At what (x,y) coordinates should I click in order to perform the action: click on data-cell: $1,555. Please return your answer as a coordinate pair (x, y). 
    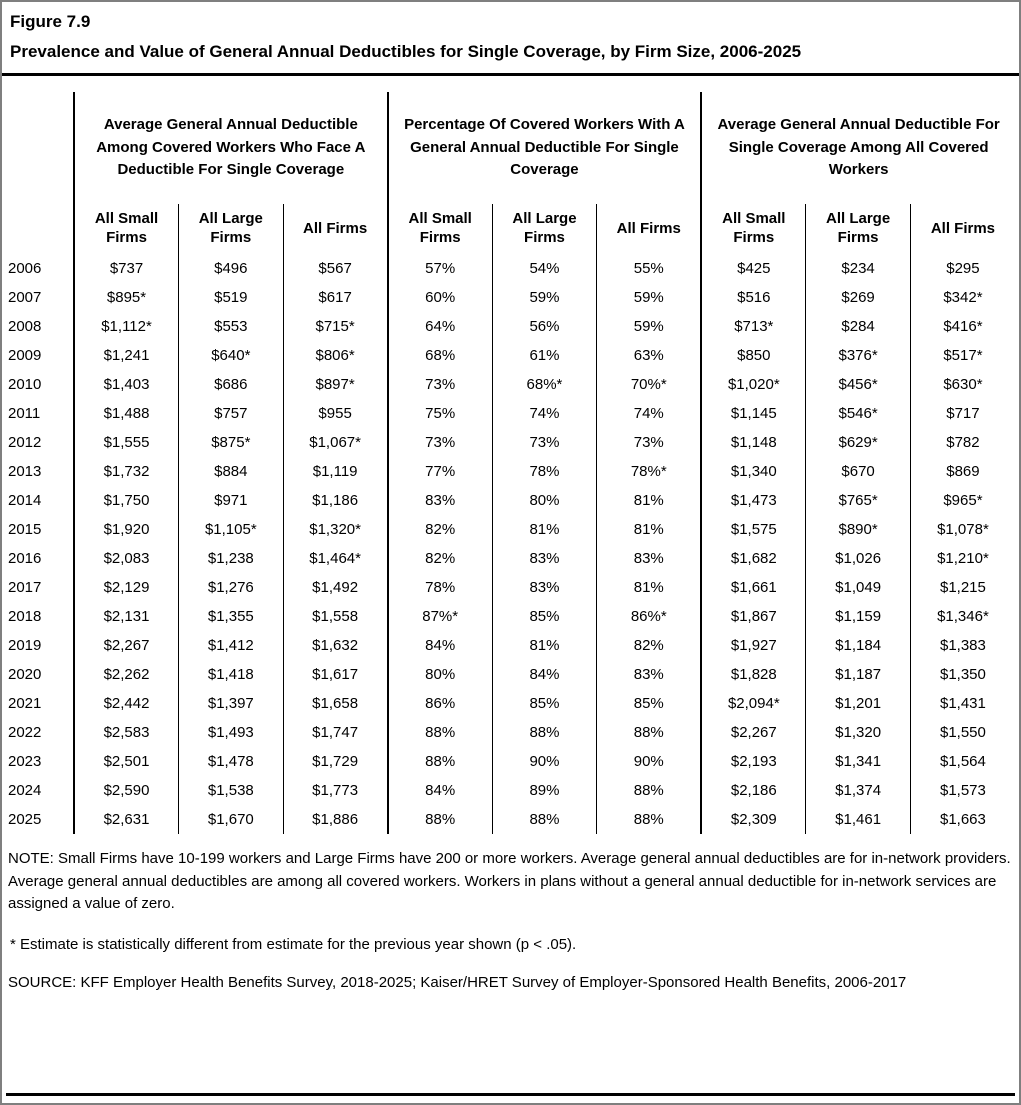
    Looking at the image, I should click on (126, 443).